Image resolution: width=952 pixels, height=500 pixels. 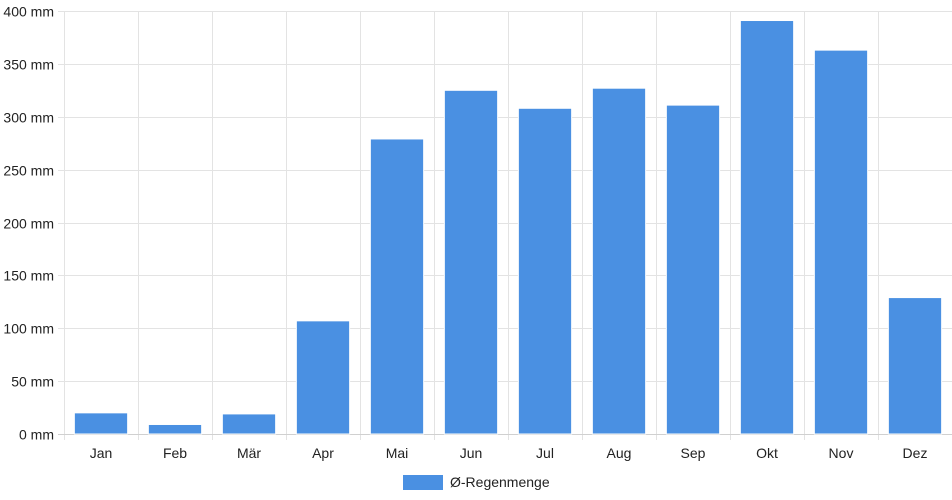 What do you see at coordinates (841, 242) in the screenshot?
I see `bar-nov` at bounding box center [841, 242].